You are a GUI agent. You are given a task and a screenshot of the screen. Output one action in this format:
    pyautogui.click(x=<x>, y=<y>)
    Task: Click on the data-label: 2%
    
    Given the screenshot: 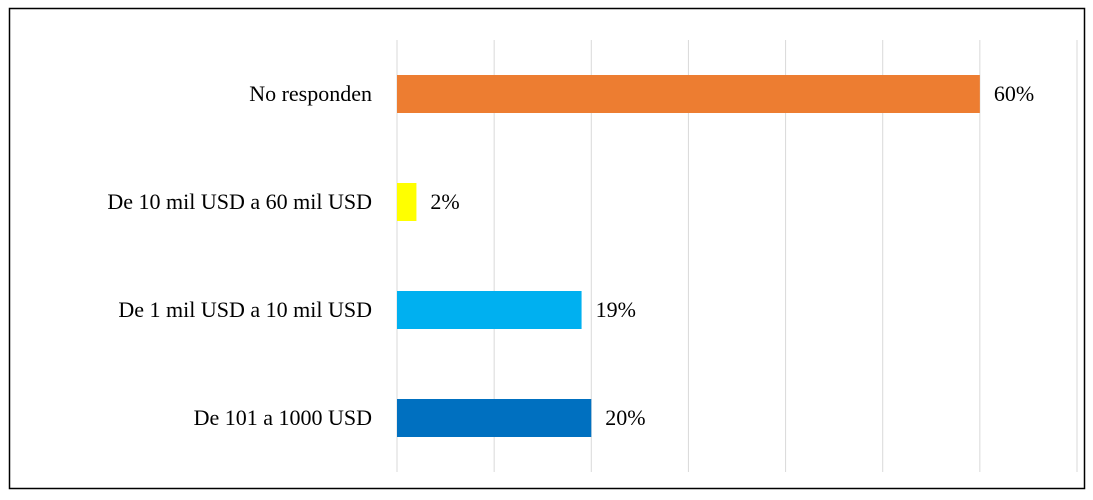 What is the action you would take?
    pyautogui.click(x=444, y=201)
    